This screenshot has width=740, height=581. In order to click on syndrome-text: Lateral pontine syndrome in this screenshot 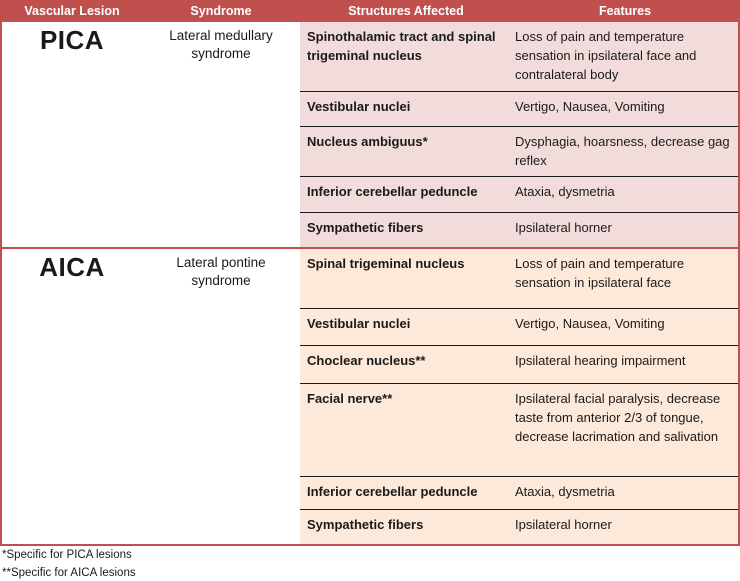, I will do `click(221, 271)`.